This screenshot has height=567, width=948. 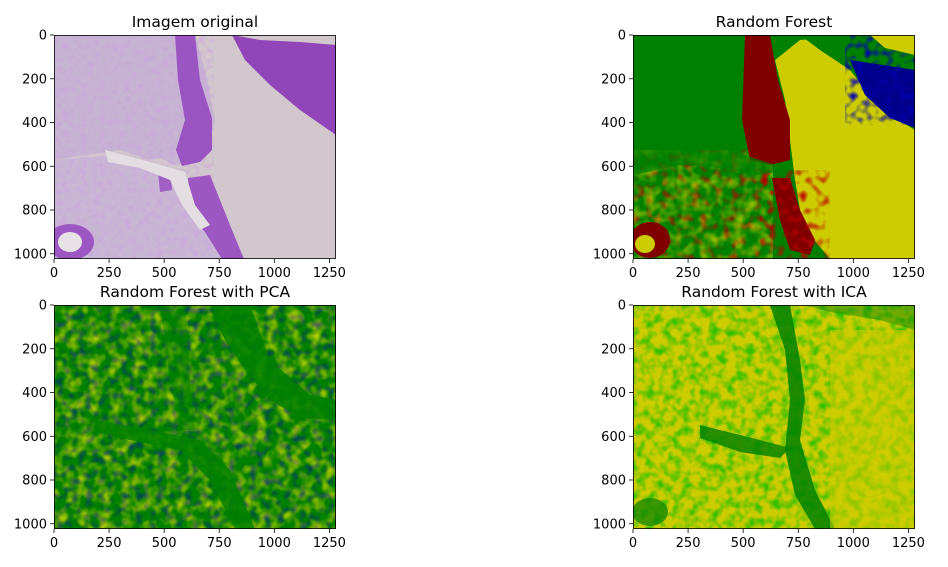 I want to click on panel-random-forest, so click(x=774, y=147).